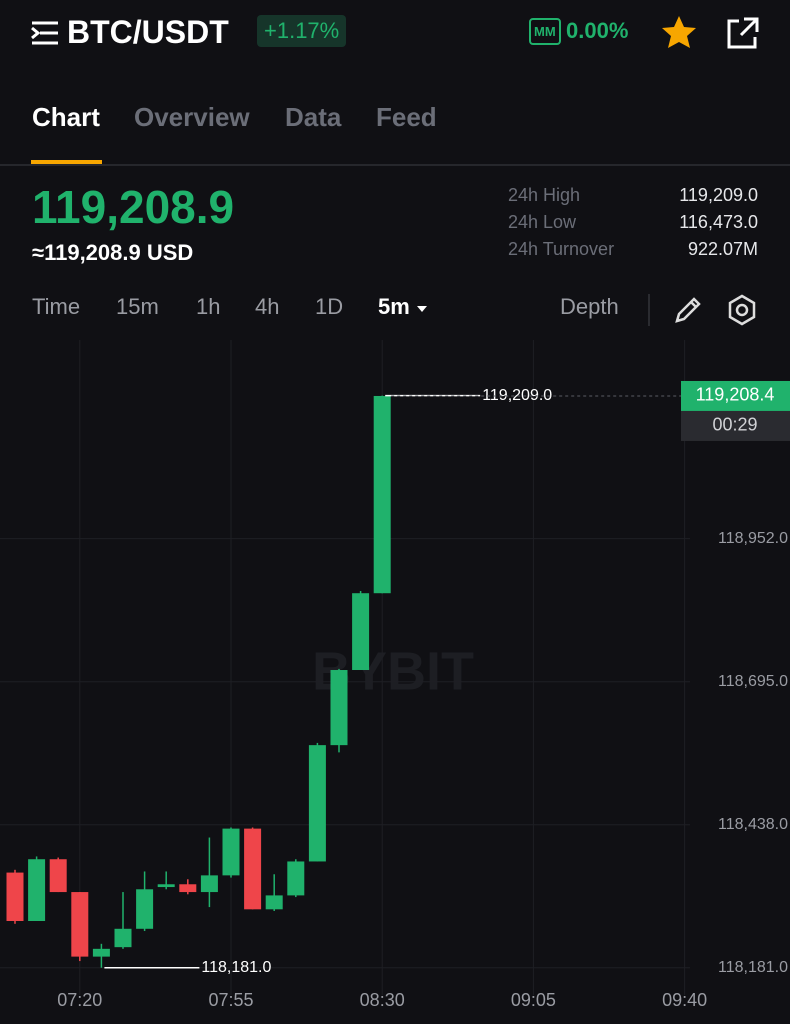 The width and height of the screenshot is (790, 1024). I want to click on pencil-icon, so click(688, 310).